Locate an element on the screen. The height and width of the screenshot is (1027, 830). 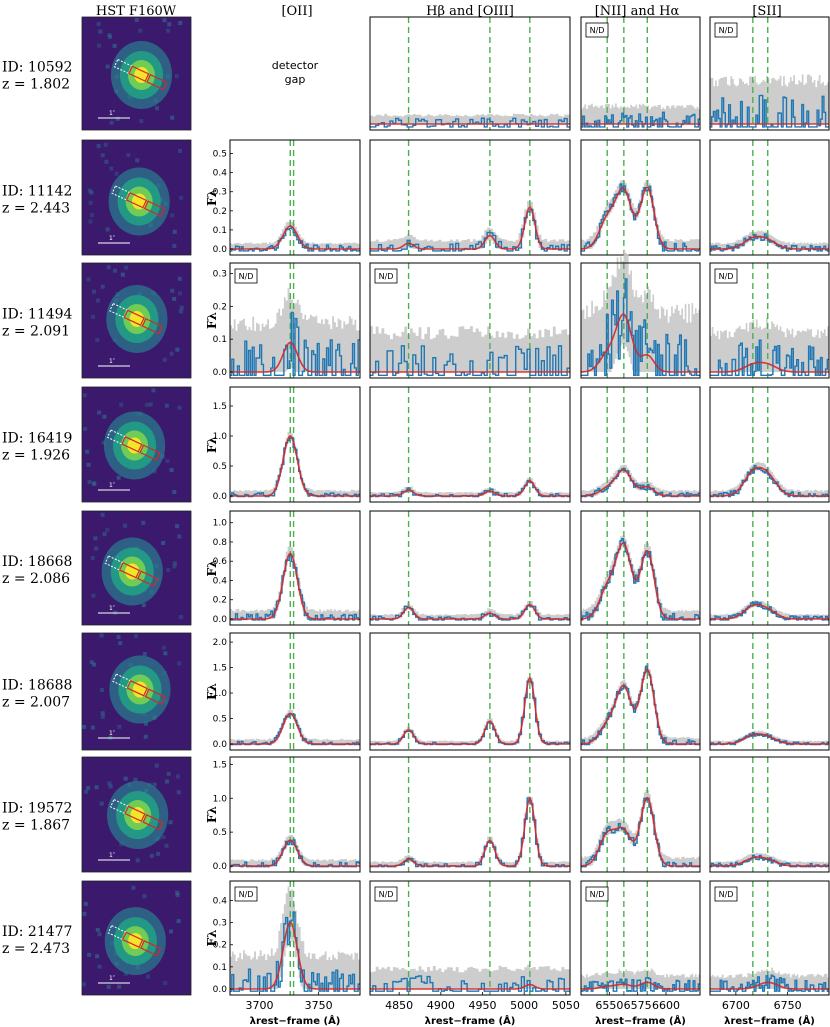
nd-label: N/D is located at coordinates (597, 30).